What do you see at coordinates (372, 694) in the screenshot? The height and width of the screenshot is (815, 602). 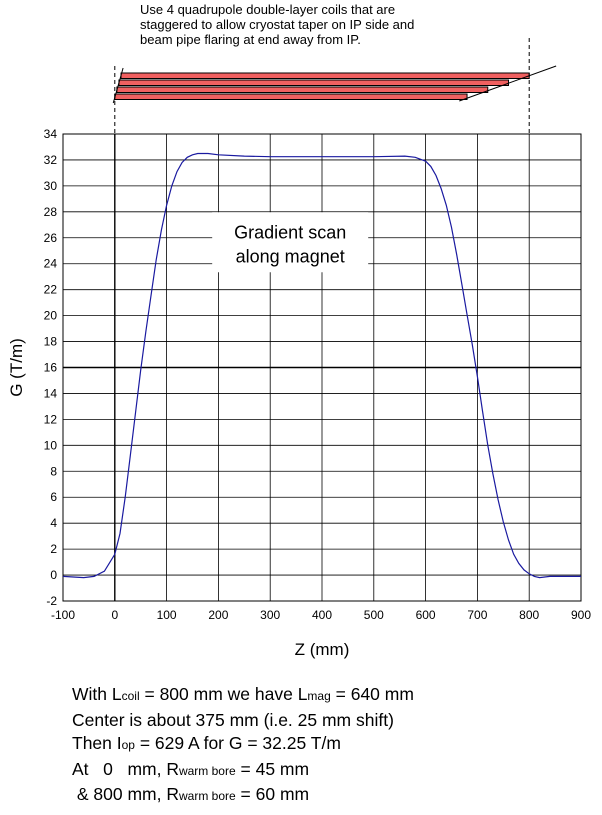 I see `note-text: = 640 mm` at bounding box center [372, 694].